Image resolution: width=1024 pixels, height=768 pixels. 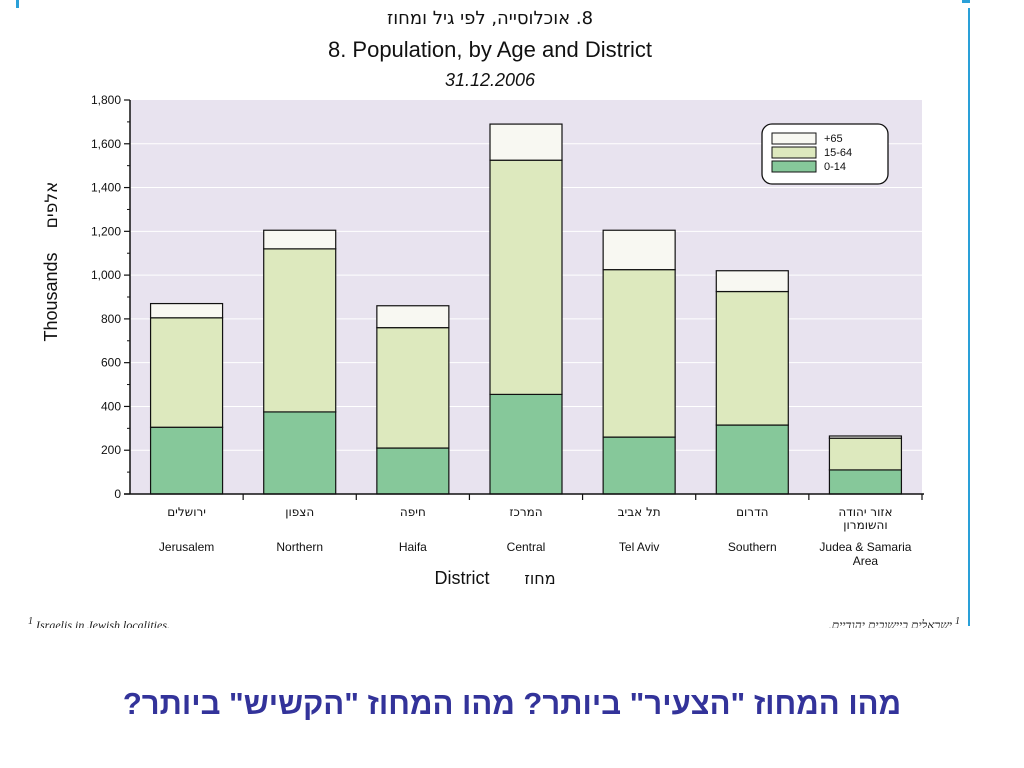 I want to click on y-tick-label: 0, so click(x=117, y=494).